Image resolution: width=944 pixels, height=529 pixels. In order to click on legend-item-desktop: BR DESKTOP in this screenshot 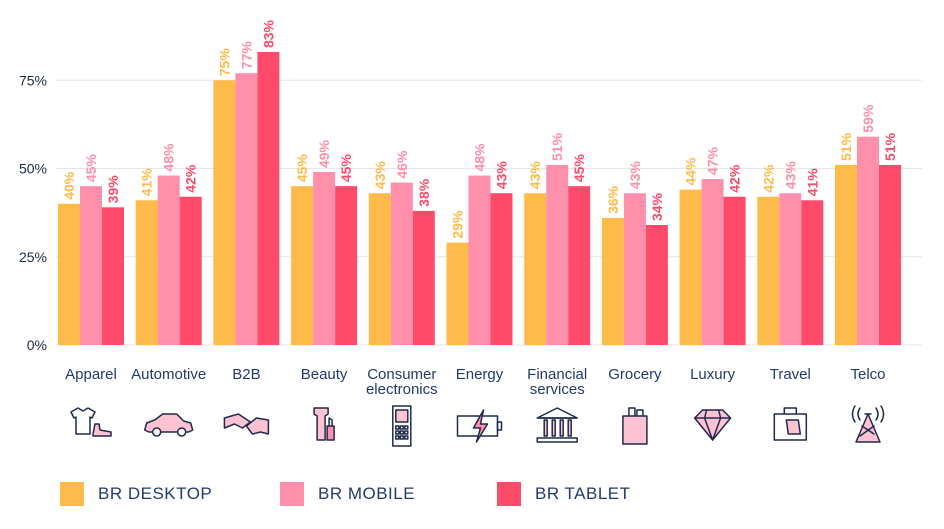, I will do `click(136, 494)`.